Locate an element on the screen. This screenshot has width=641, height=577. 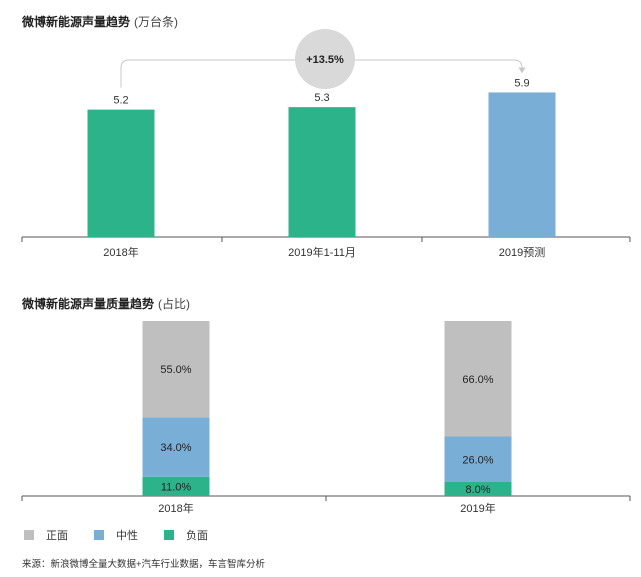
segment-label-0-0: 11.0% is located at coordinates (176, 487).